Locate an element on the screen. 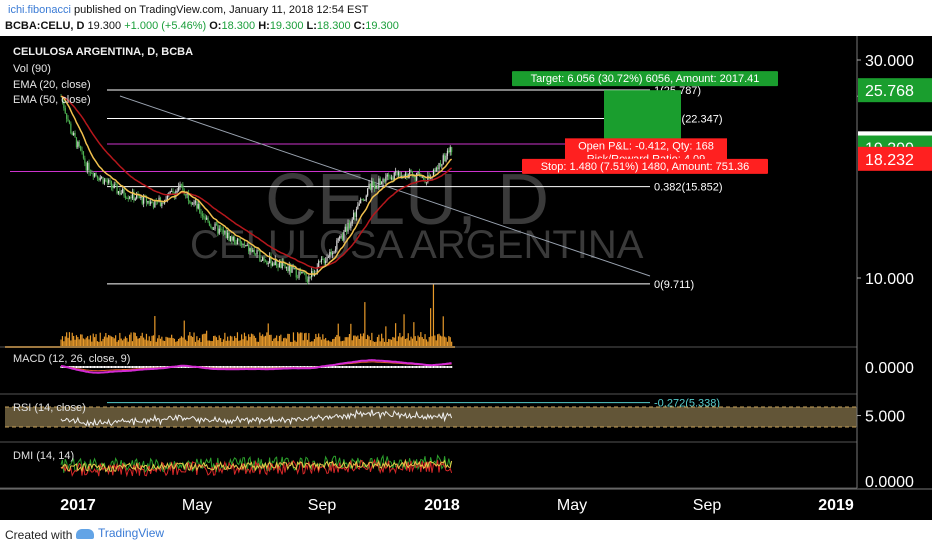 This screenshot has height=550, width=932. tradingview-logo: TradingView is located at coordinates (120, 533).